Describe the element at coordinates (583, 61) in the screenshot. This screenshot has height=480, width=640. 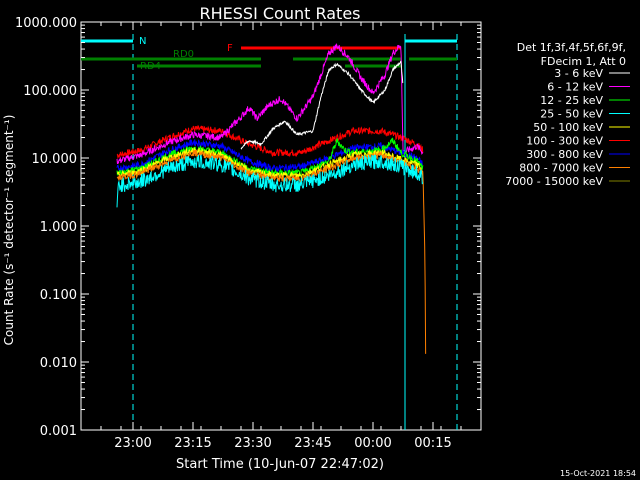
I see `legend-header: FDecim 1, Att 0` at that location.